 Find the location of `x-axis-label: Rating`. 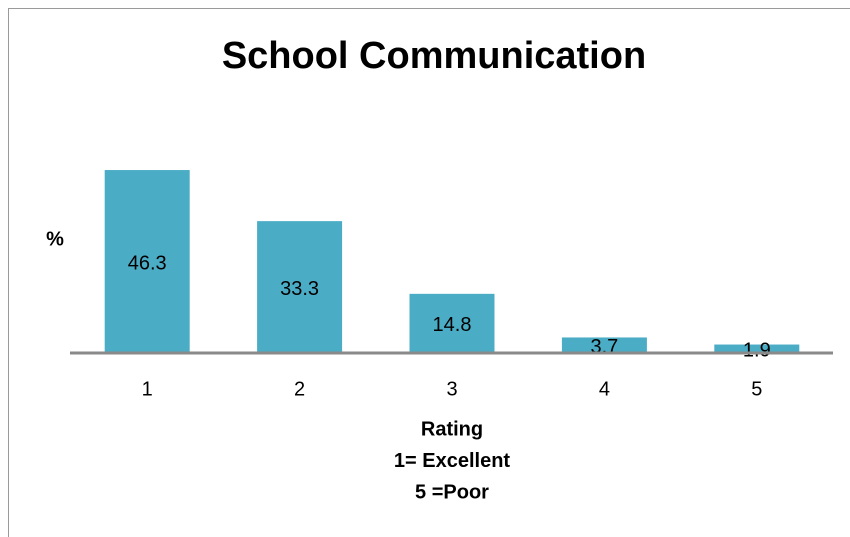

x-axis-label: Rating is located at coordinates (452, 429).